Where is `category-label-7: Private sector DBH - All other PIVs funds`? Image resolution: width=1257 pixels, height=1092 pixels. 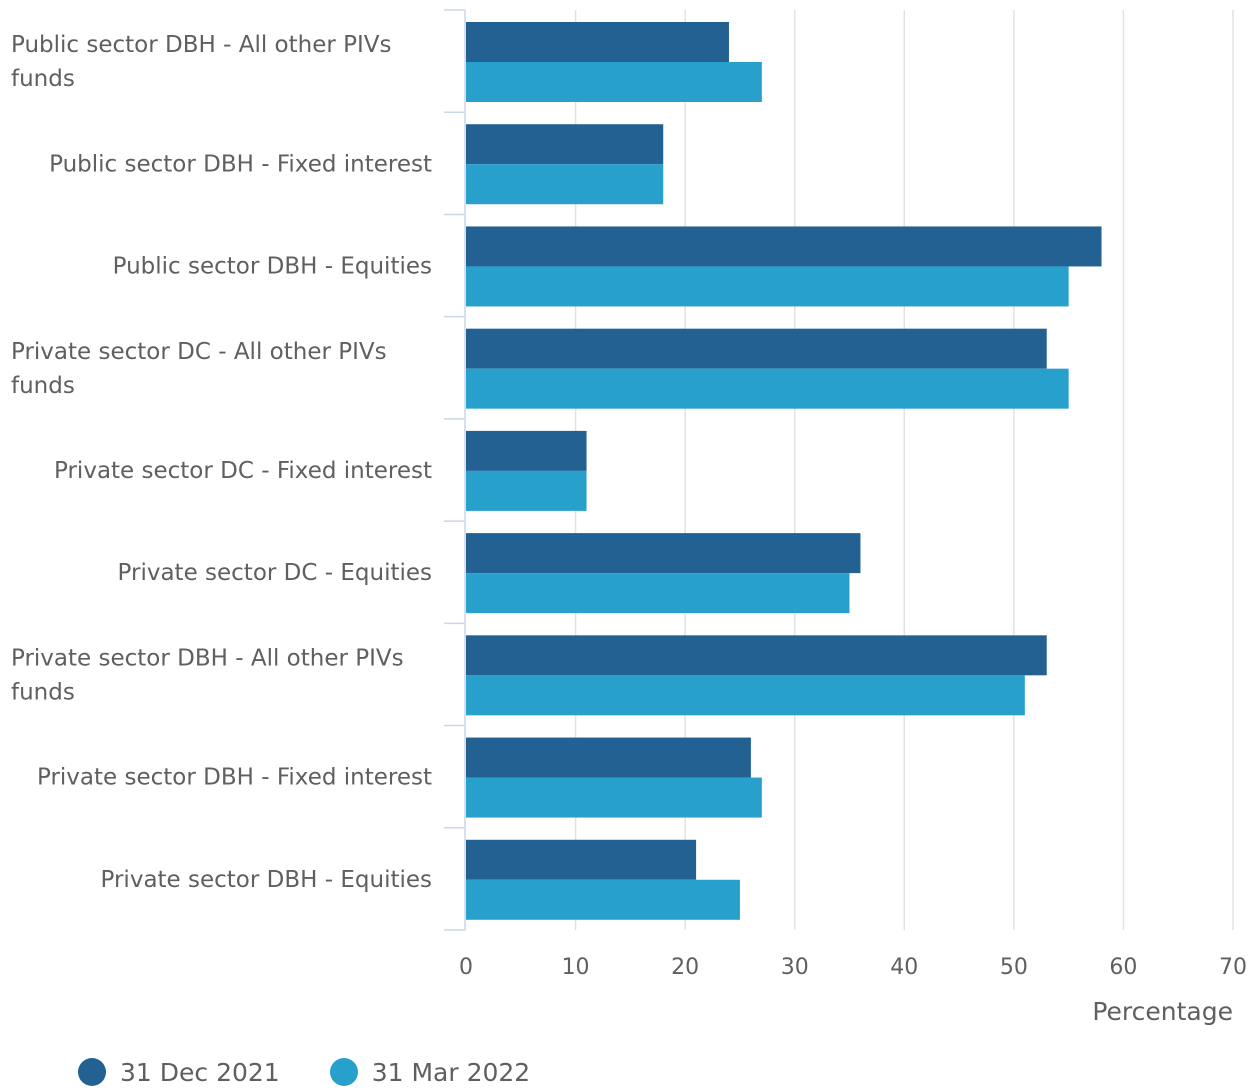 category-label-7: Private sector DBH - All other PIVs funds is located at coordinates (207, 675).